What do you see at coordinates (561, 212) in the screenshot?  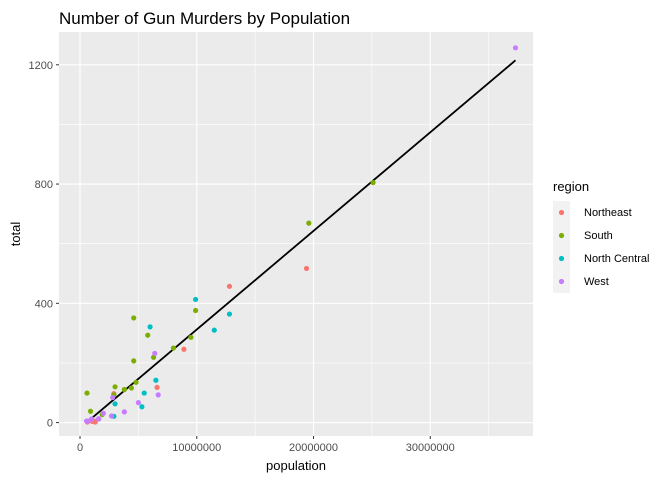 I see `legend-swatch-northeast` at bounding box center [561, 212].